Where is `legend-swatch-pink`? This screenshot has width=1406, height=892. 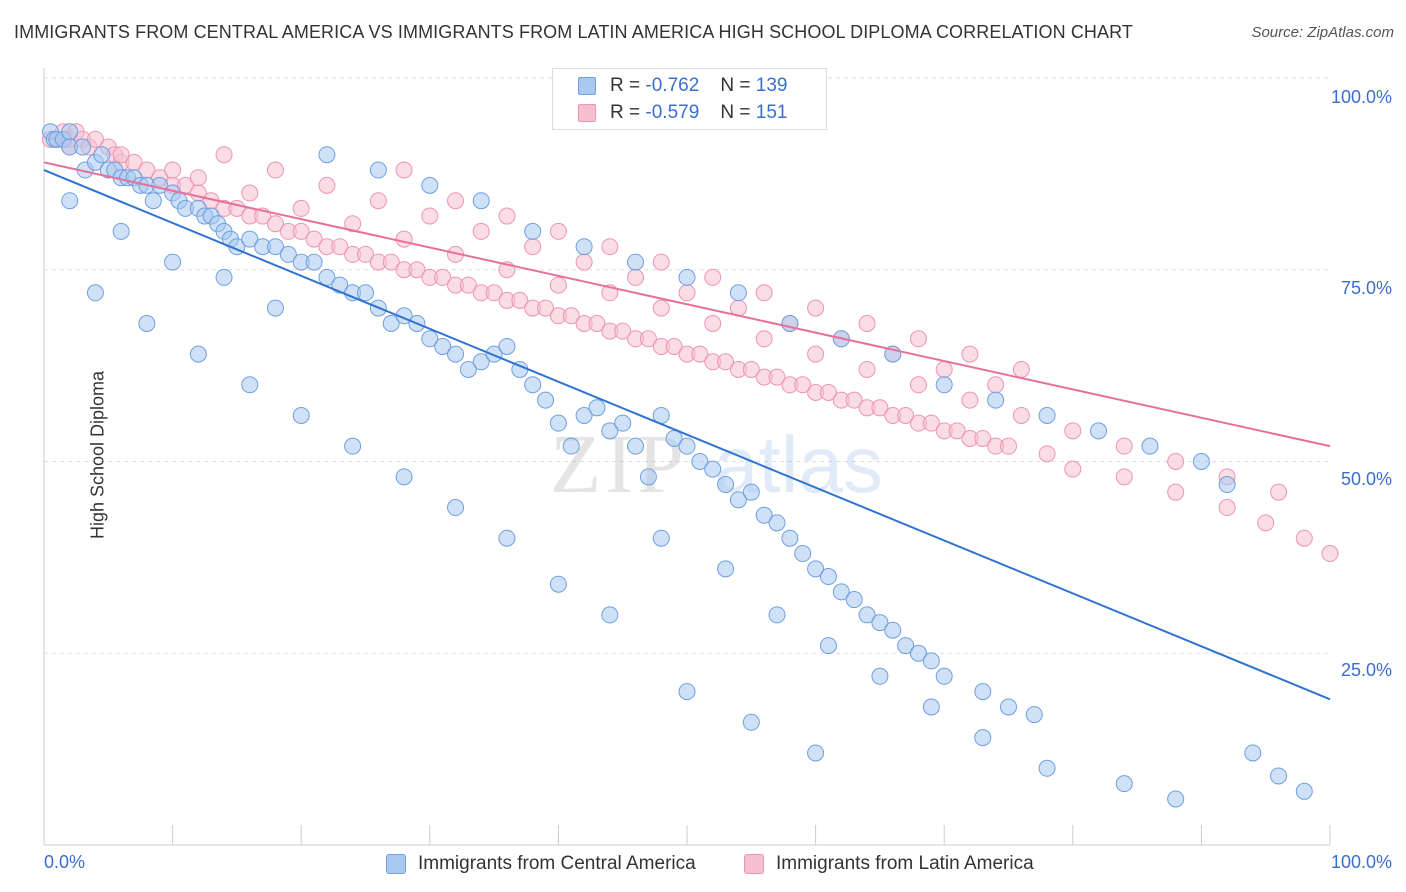
legend-swatch-pink is located at coordinates (587, 113).